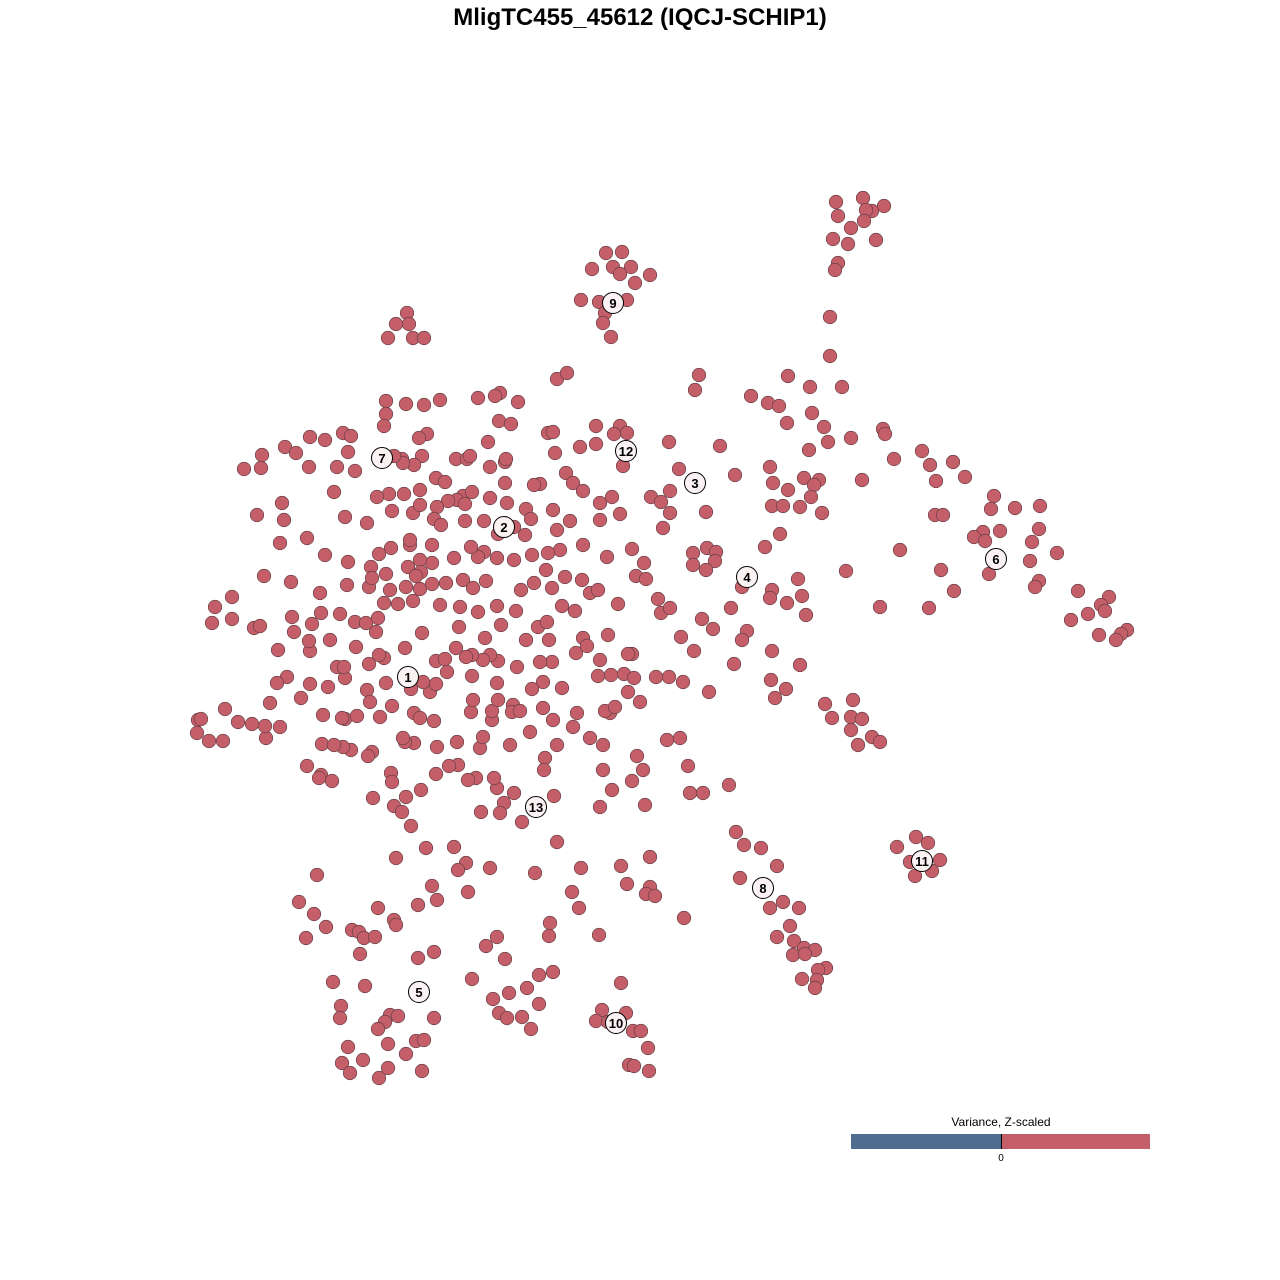 Image resolution: width=1280 pixels, height=1280 pixels. What do you see at coordinates (408, 677) in the screenshot?
I see `cluster-label-1: 1` at bounding box center [408, 677].